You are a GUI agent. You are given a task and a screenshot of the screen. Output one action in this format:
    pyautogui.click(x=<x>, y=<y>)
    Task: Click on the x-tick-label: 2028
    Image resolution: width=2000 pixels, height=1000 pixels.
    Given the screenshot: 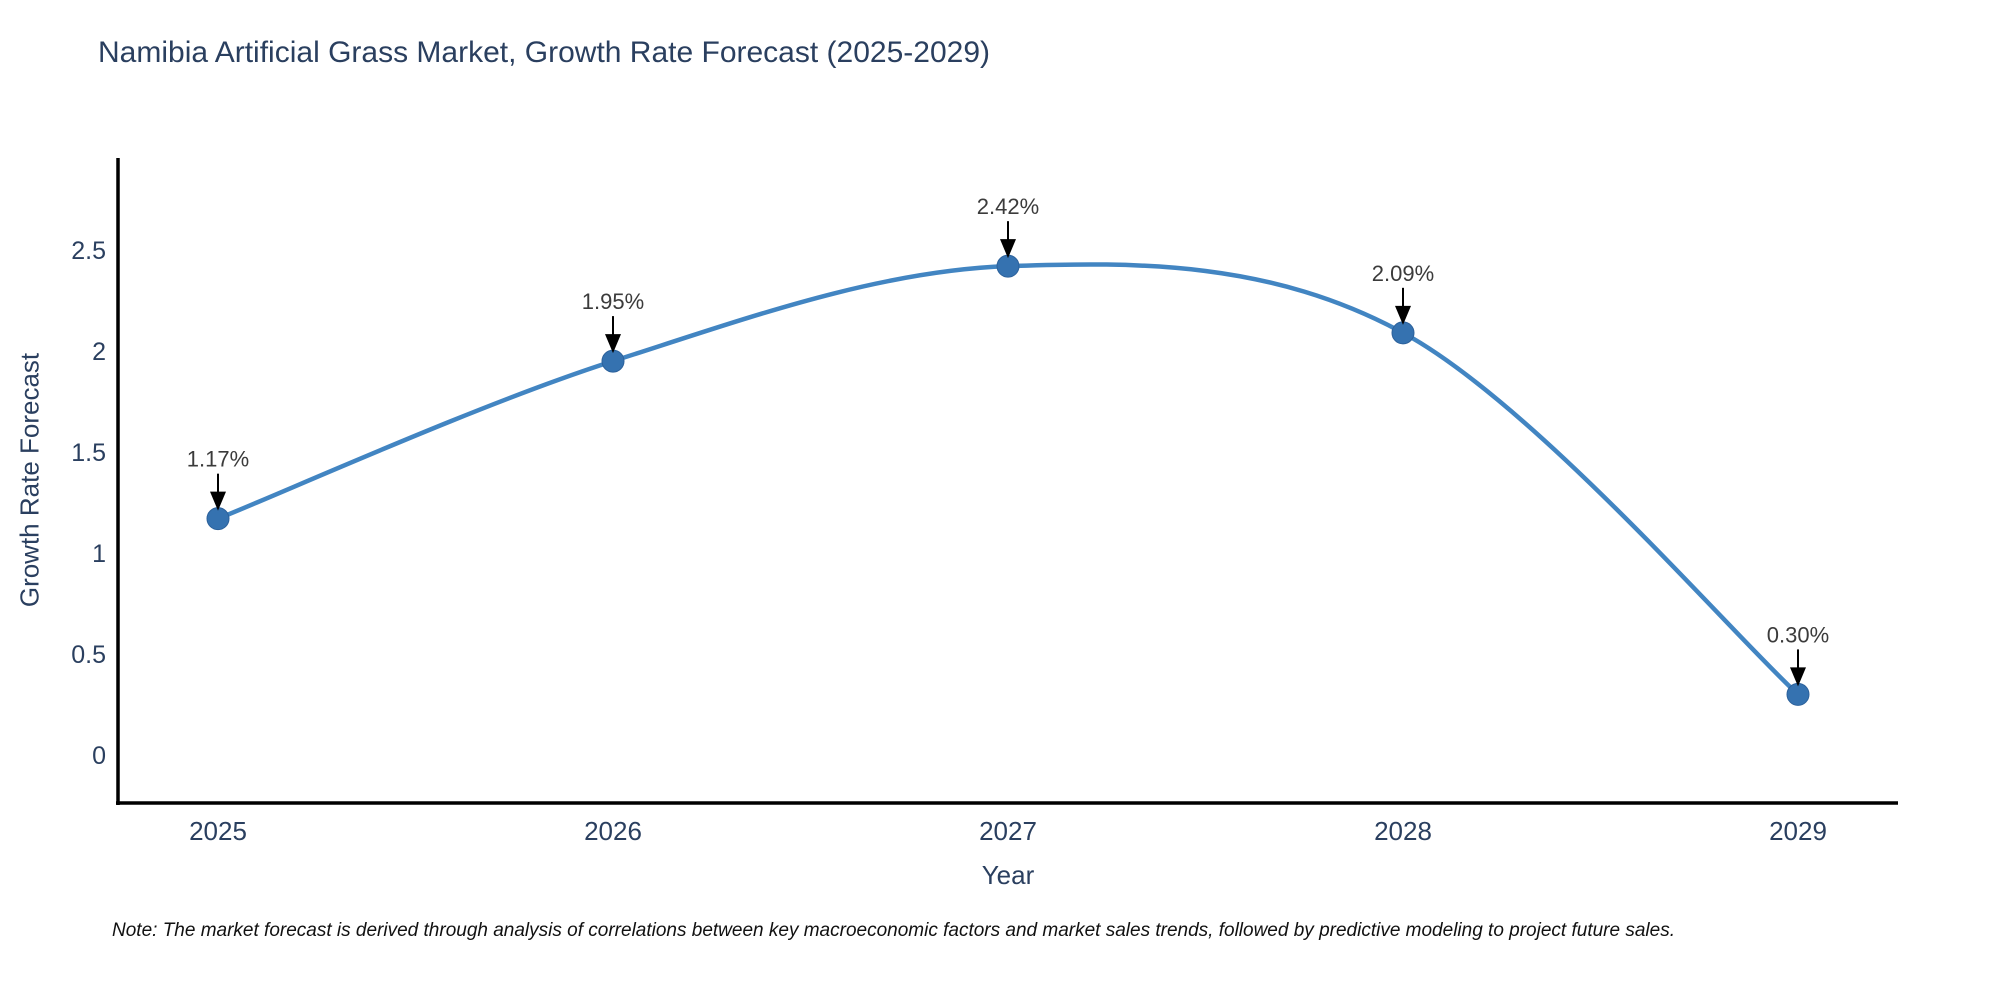 What is the action you would take?
    pyautogui.click(x=1403, y=831)
    